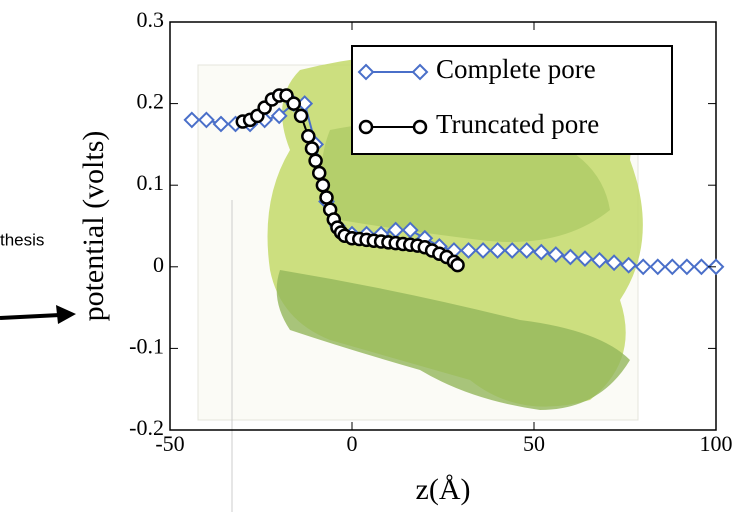 The width and height of the screenshot is (745, 512). Describe the element at coordinates (169, 443) in the screenshot. I see `x-tick-label: -50` at that location.